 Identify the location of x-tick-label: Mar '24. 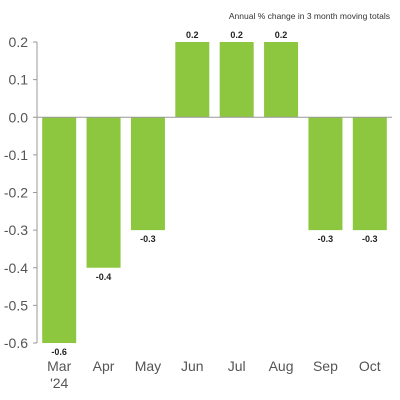
(59, 374).